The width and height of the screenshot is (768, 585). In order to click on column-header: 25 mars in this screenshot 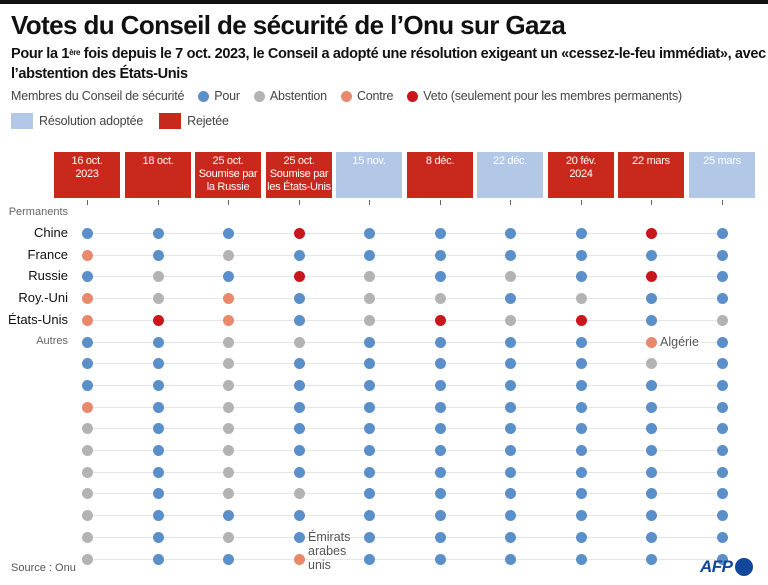, I will do `click(722, 175)`.